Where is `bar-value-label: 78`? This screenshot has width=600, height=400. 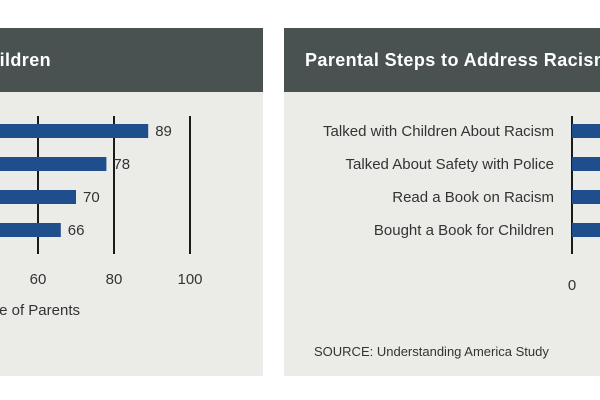 bar-value-label: 78 is located at coordinates (121, 164).